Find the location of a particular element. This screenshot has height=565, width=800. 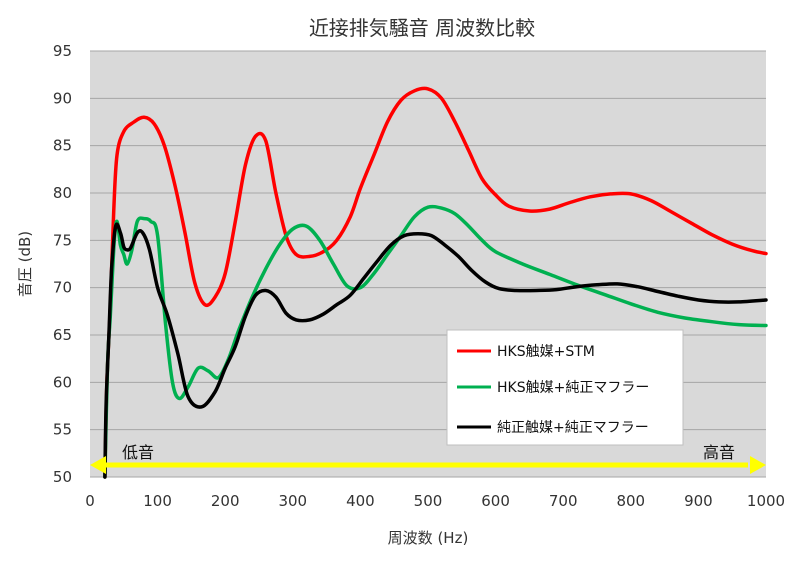

x-tick-labels: 0 100 200 300 400 500 600 700 800 900 1000 is located at coordinates (435, 501).